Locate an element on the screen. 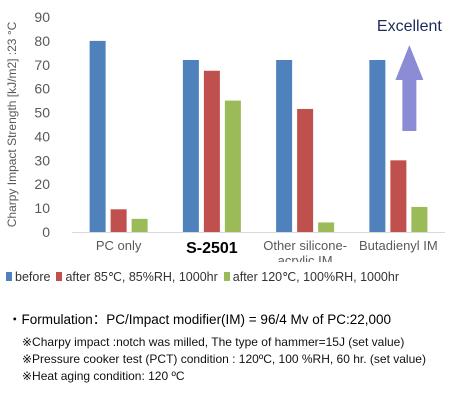 The image size is (450, 401). annotation-group: Excellent is located at coordinates (409, 74).